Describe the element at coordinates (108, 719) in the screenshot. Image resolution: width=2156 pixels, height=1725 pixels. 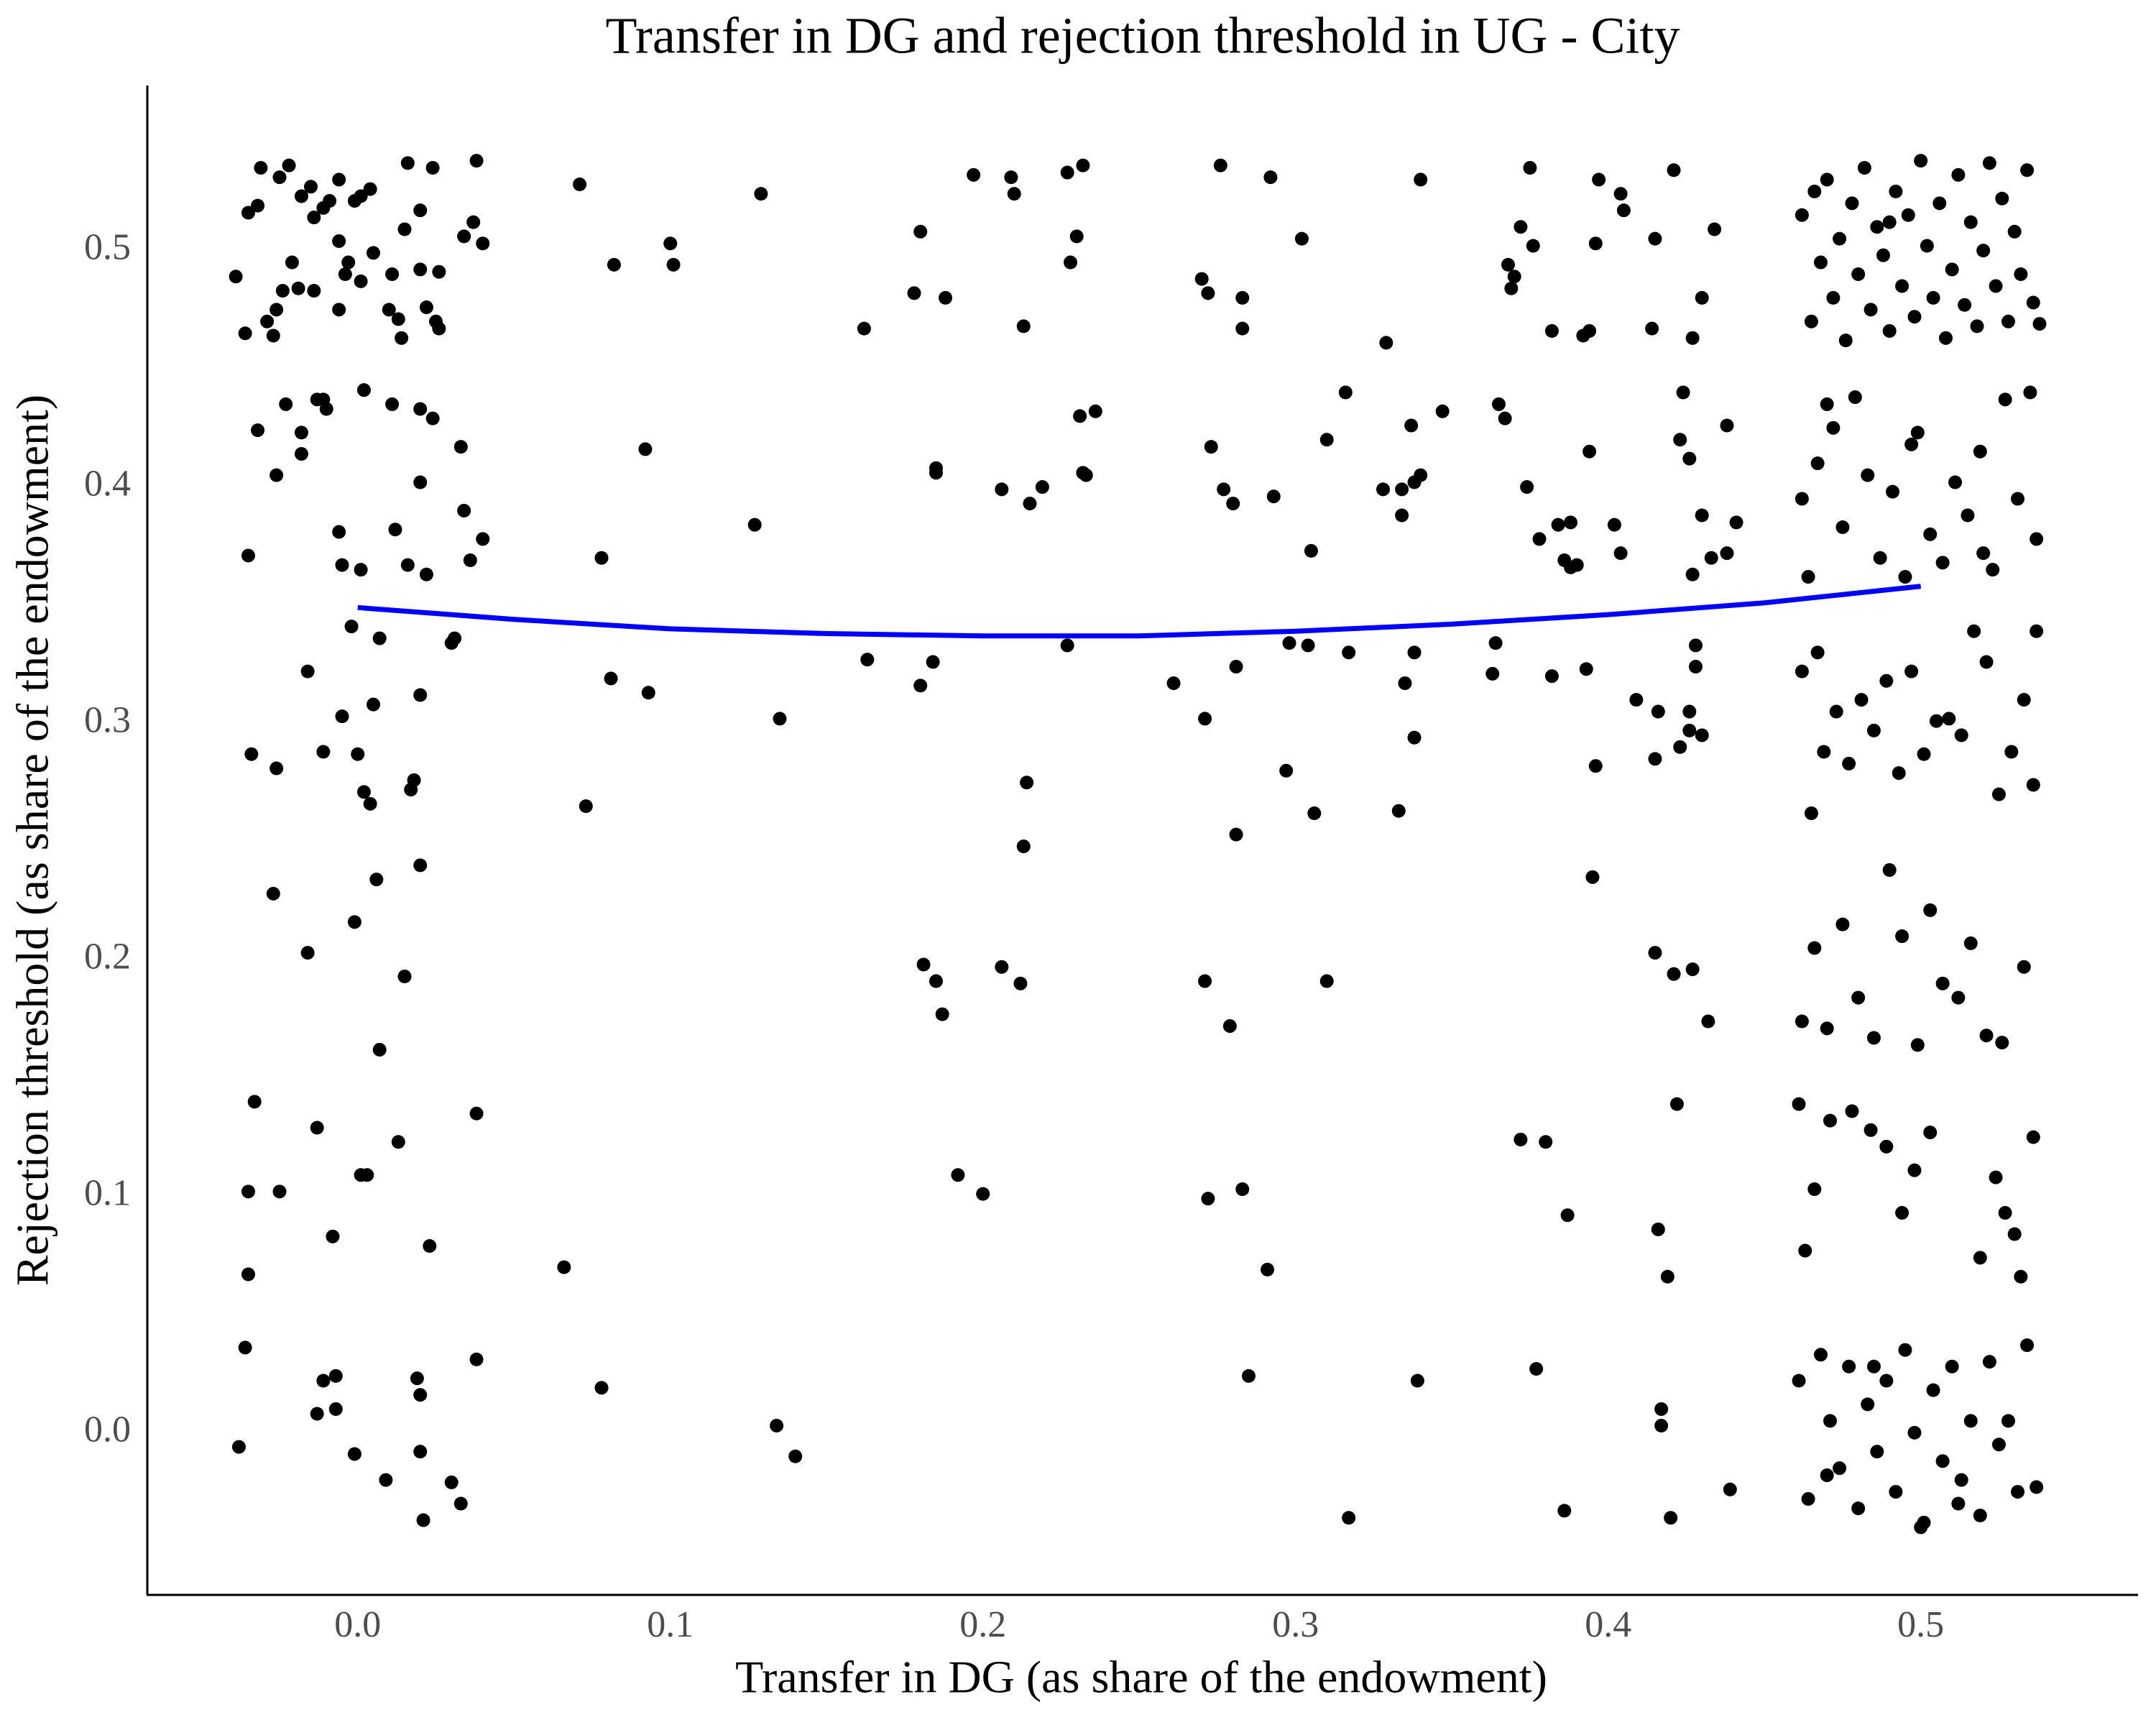
I see `y-tick-label: 0.3` at that location.